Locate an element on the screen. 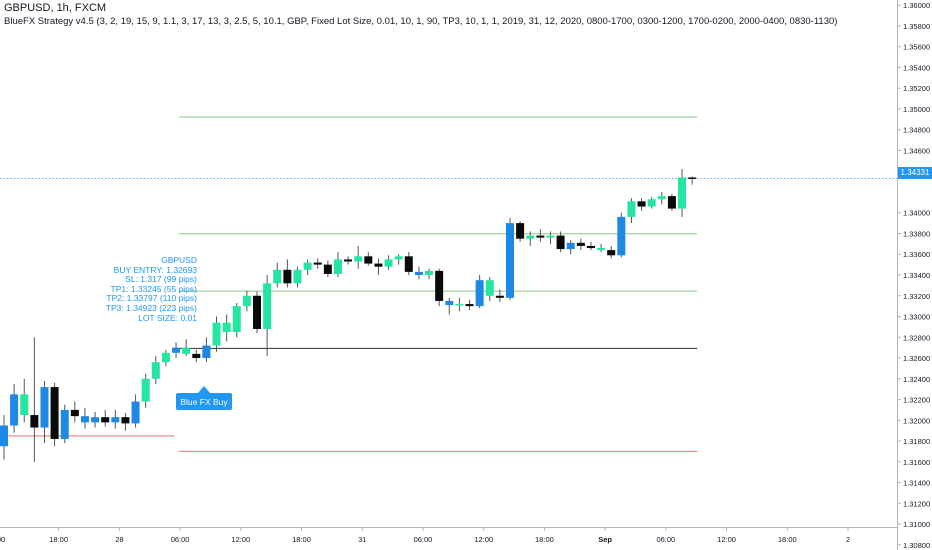 This screenshot has height=550, width=932. price-tick-label: 1.30800 is located at coordinates (916, 545).